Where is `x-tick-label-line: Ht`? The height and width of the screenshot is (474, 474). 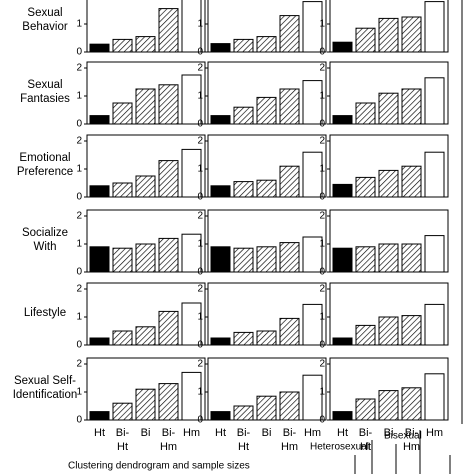
x-tick-label-line: Ht is located at coordinates (342, 433).